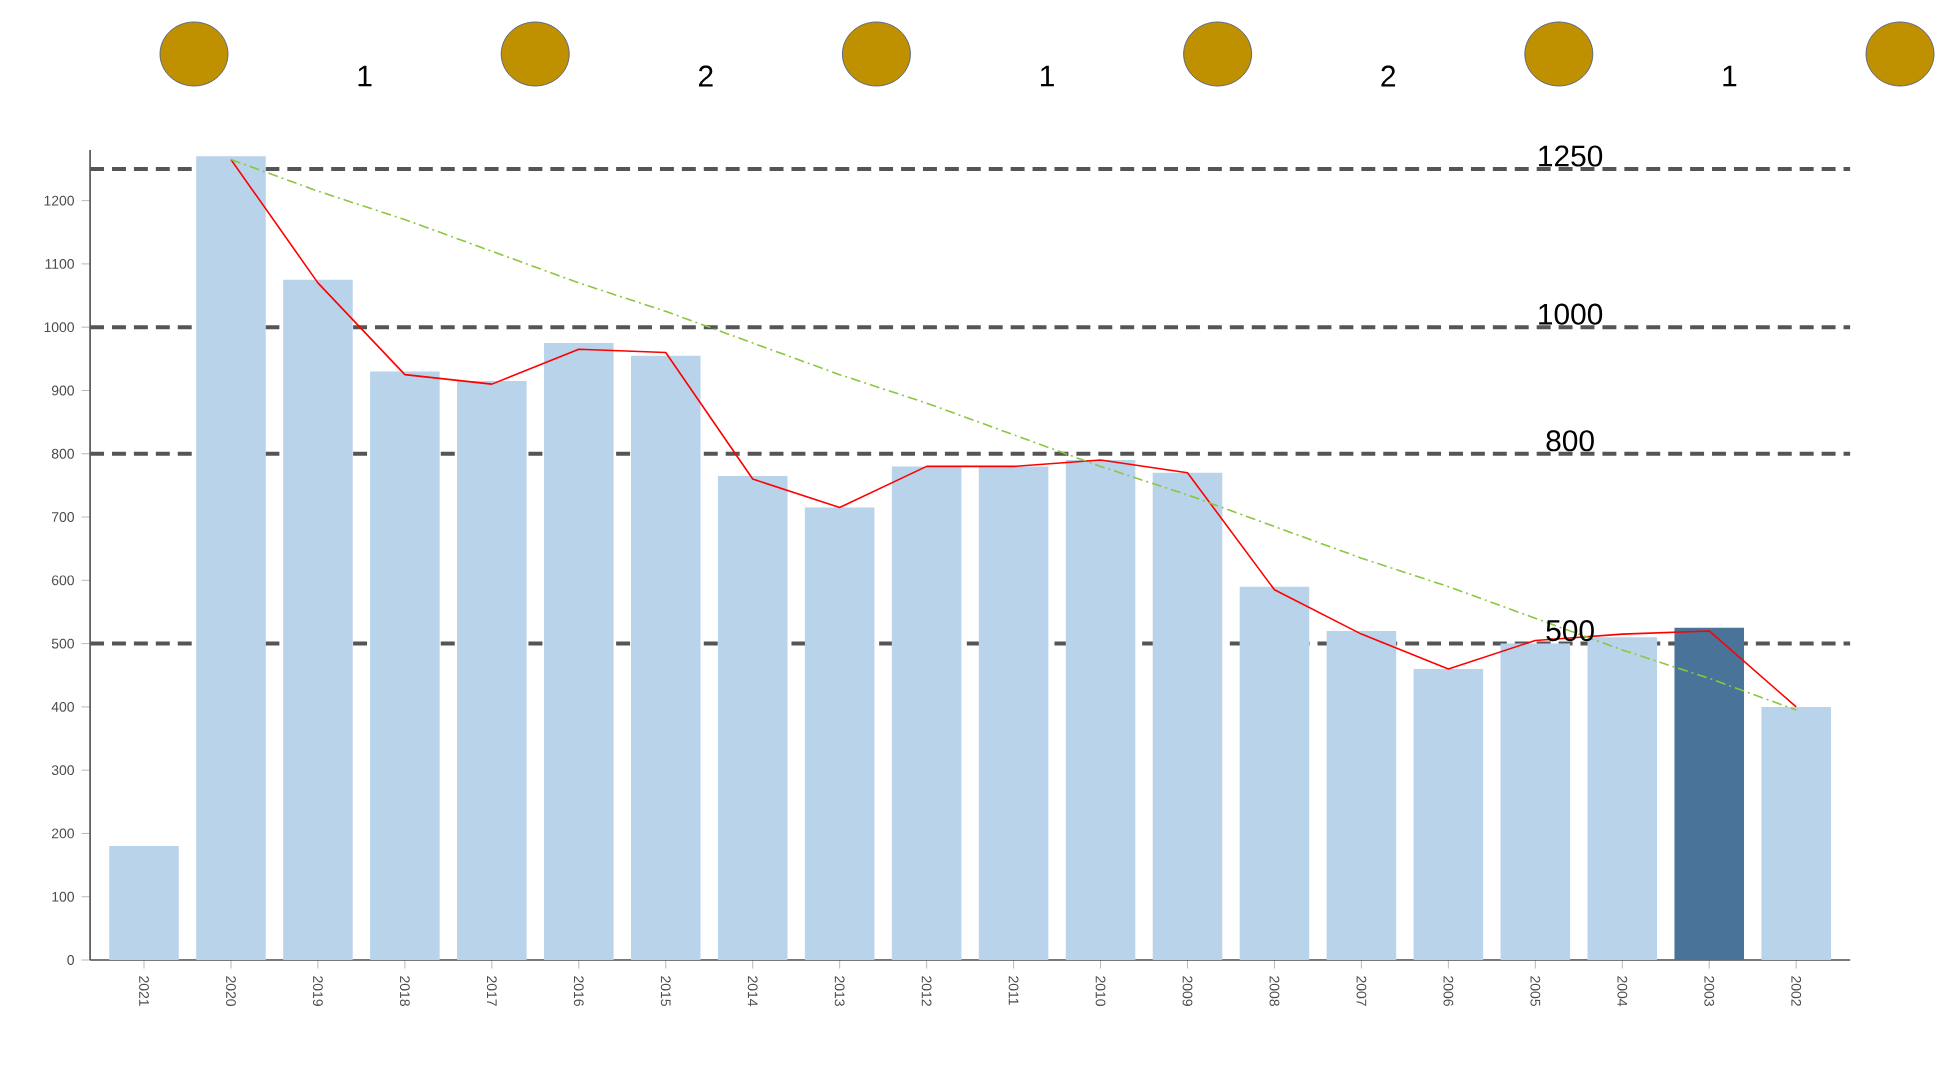 The height and width of the screenshot is (1074, 1944). What do you see at coordinates (1570, 441) in the screenshot?
I see `ref-line-label: 800` at bounding box center [1570, 441].